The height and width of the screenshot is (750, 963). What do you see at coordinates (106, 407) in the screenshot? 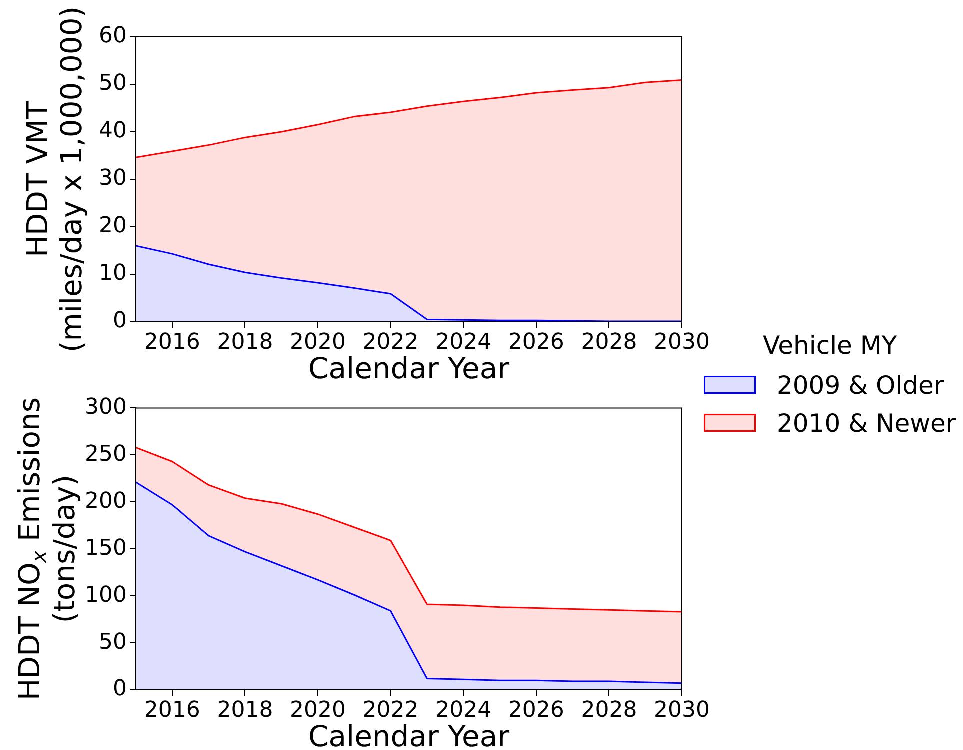
I see `y-tick-label: 300` at bounding box center [106, 407].